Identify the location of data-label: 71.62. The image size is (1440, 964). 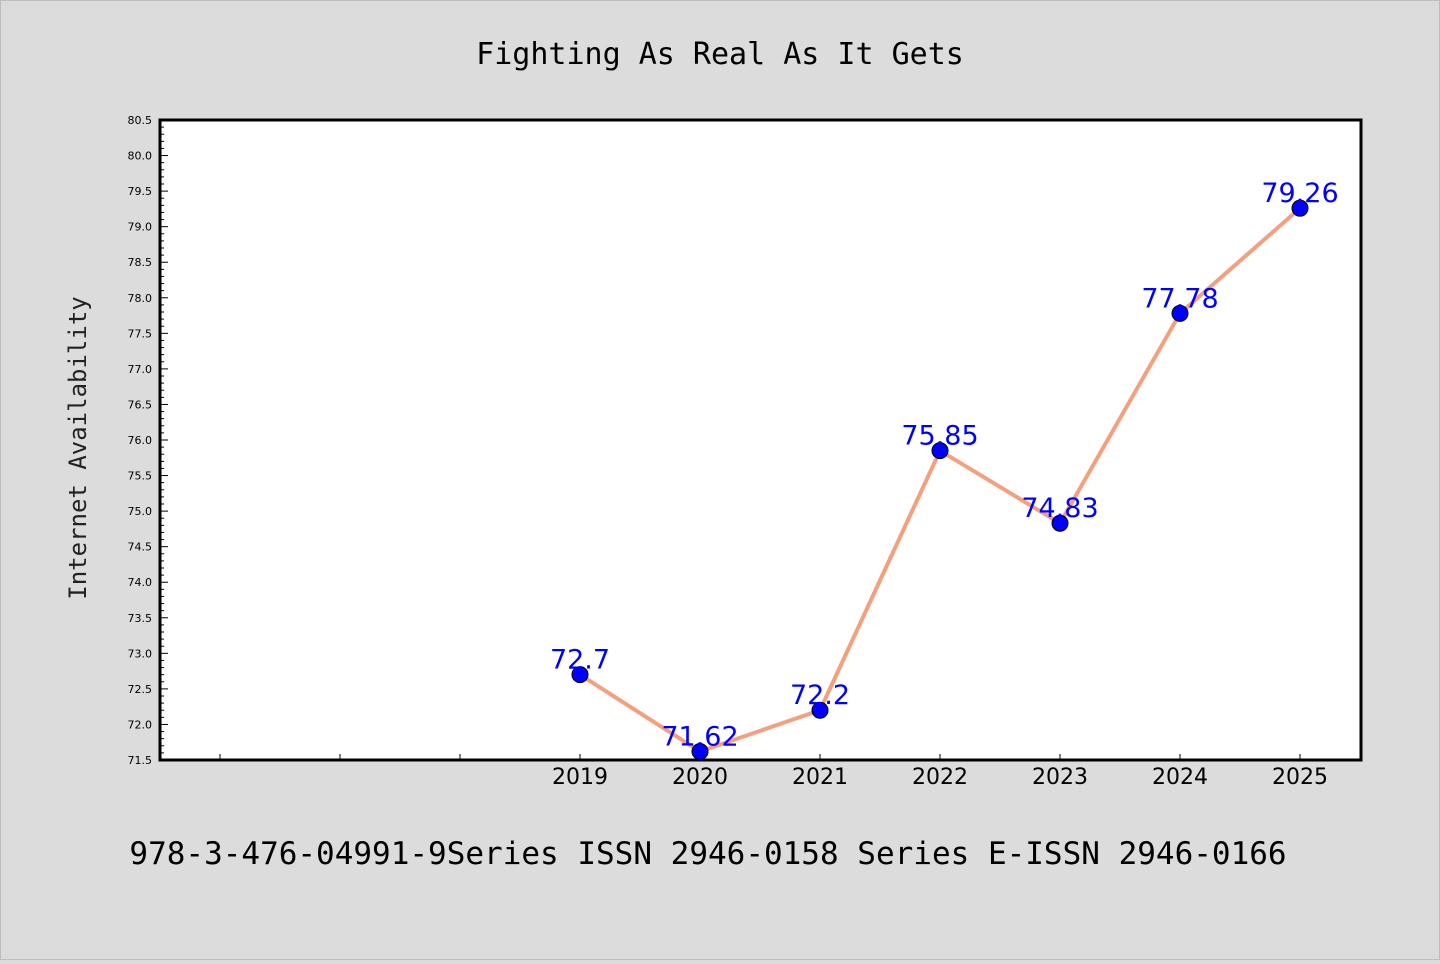
(699, 736).